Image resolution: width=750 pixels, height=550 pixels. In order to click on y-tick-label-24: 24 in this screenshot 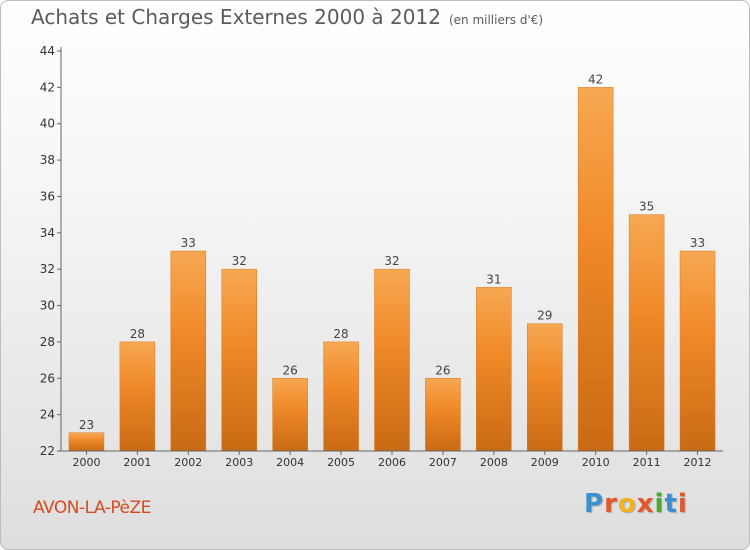, I will do `click(47, 415)`.